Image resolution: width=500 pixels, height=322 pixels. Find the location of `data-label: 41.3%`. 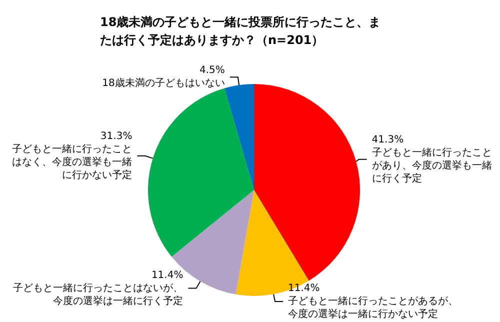

data-label: 41.3% is located at coordinates (388, 140).